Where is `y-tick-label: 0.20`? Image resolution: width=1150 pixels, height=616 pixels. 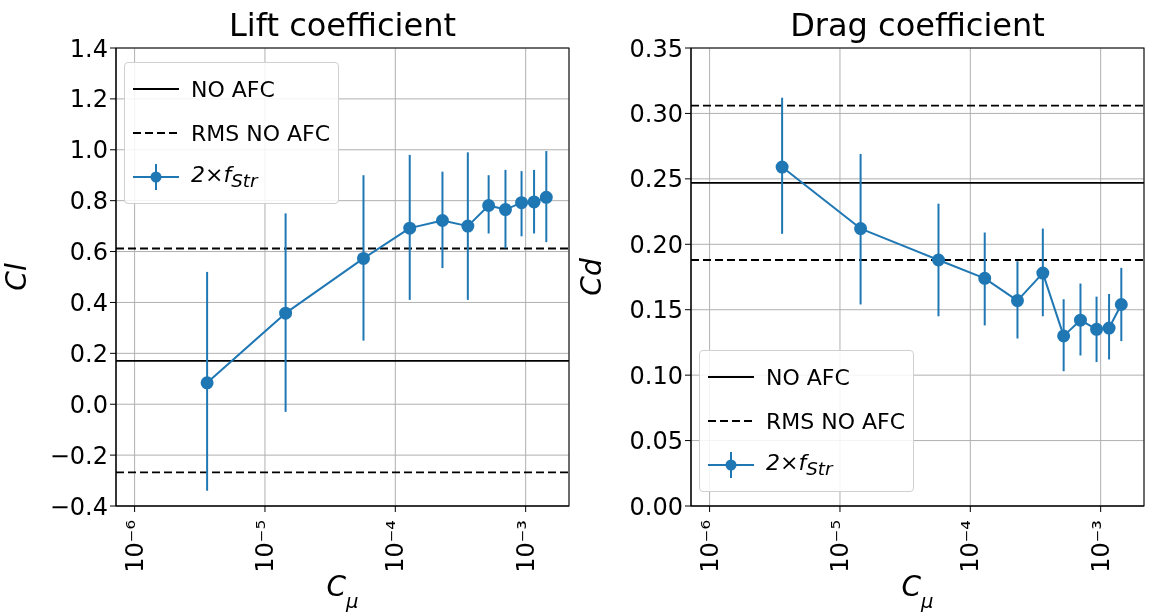
y-tick-label: 0.20 is located at coordinates (656, 244).